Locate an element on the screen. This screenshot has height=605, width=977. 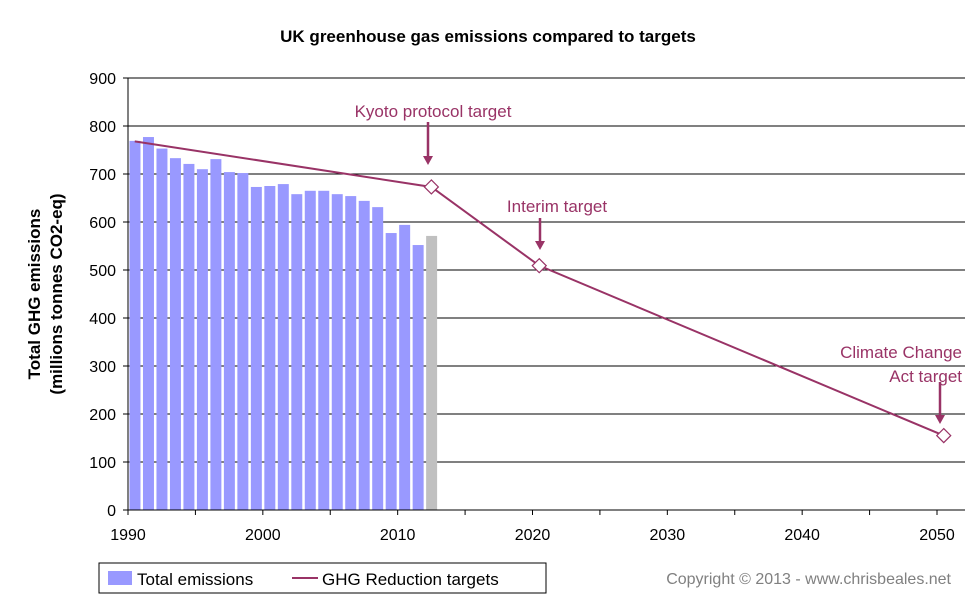
target-marker-2050 is located at coordinates (943, 435).